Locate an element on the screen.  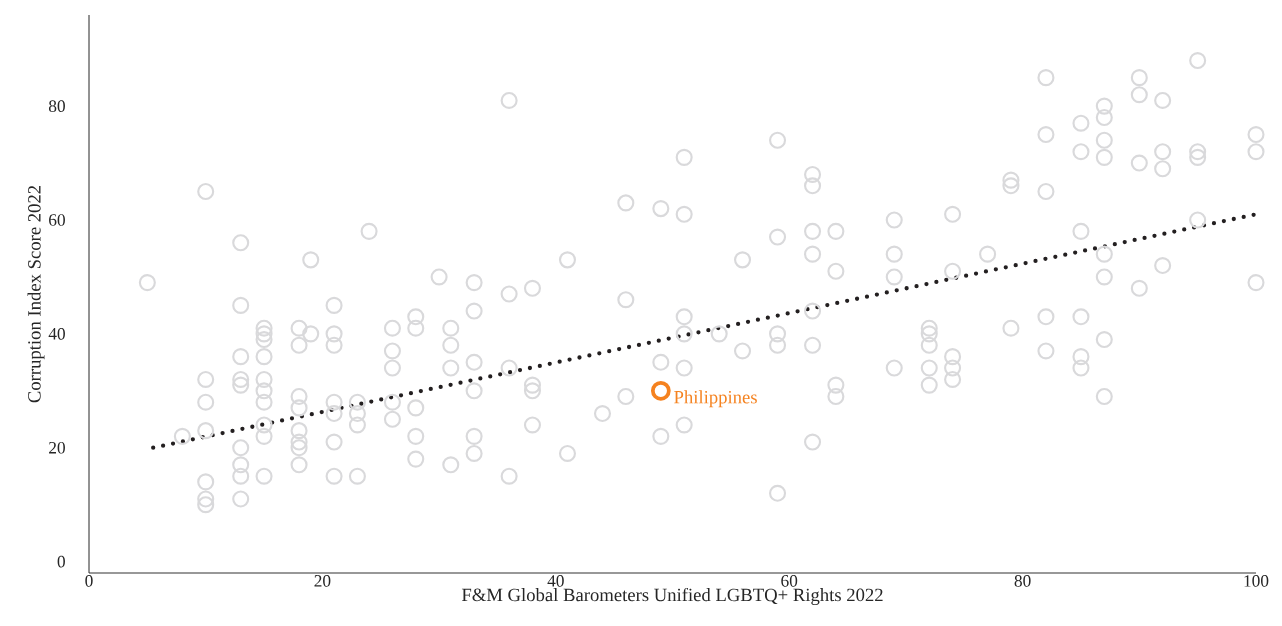
series-label: Philippines is located at coordinates (715, 399).